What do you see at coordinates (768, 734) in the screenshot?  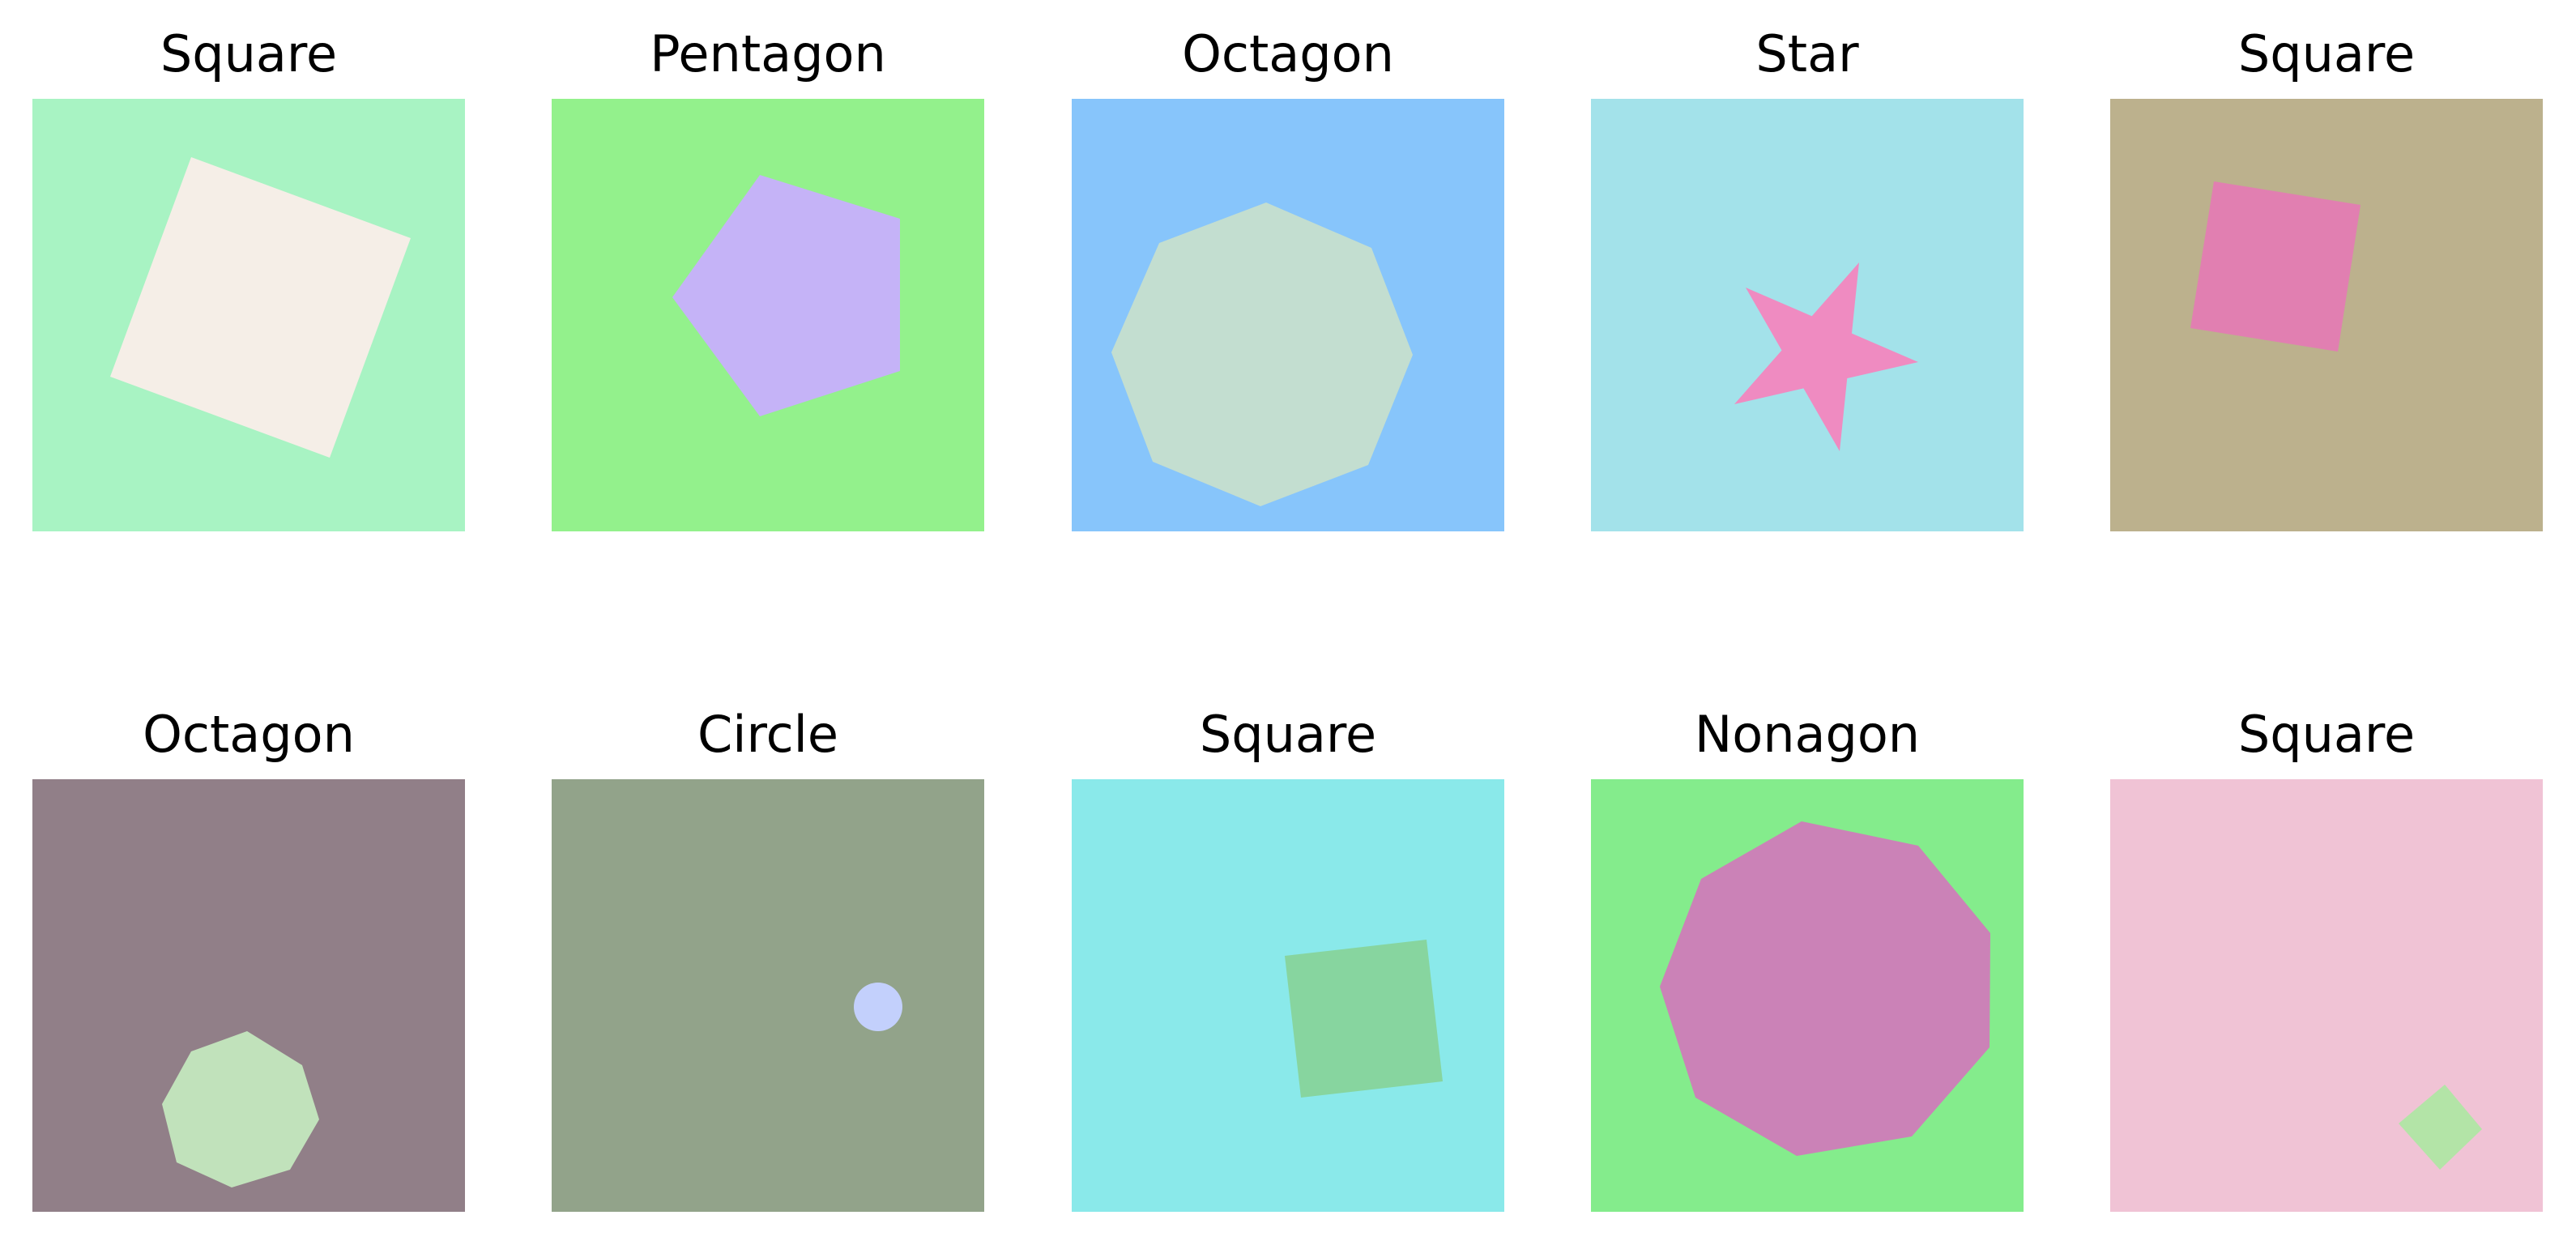 I see `panel-title: Circle` at bounding box center [768, 734].